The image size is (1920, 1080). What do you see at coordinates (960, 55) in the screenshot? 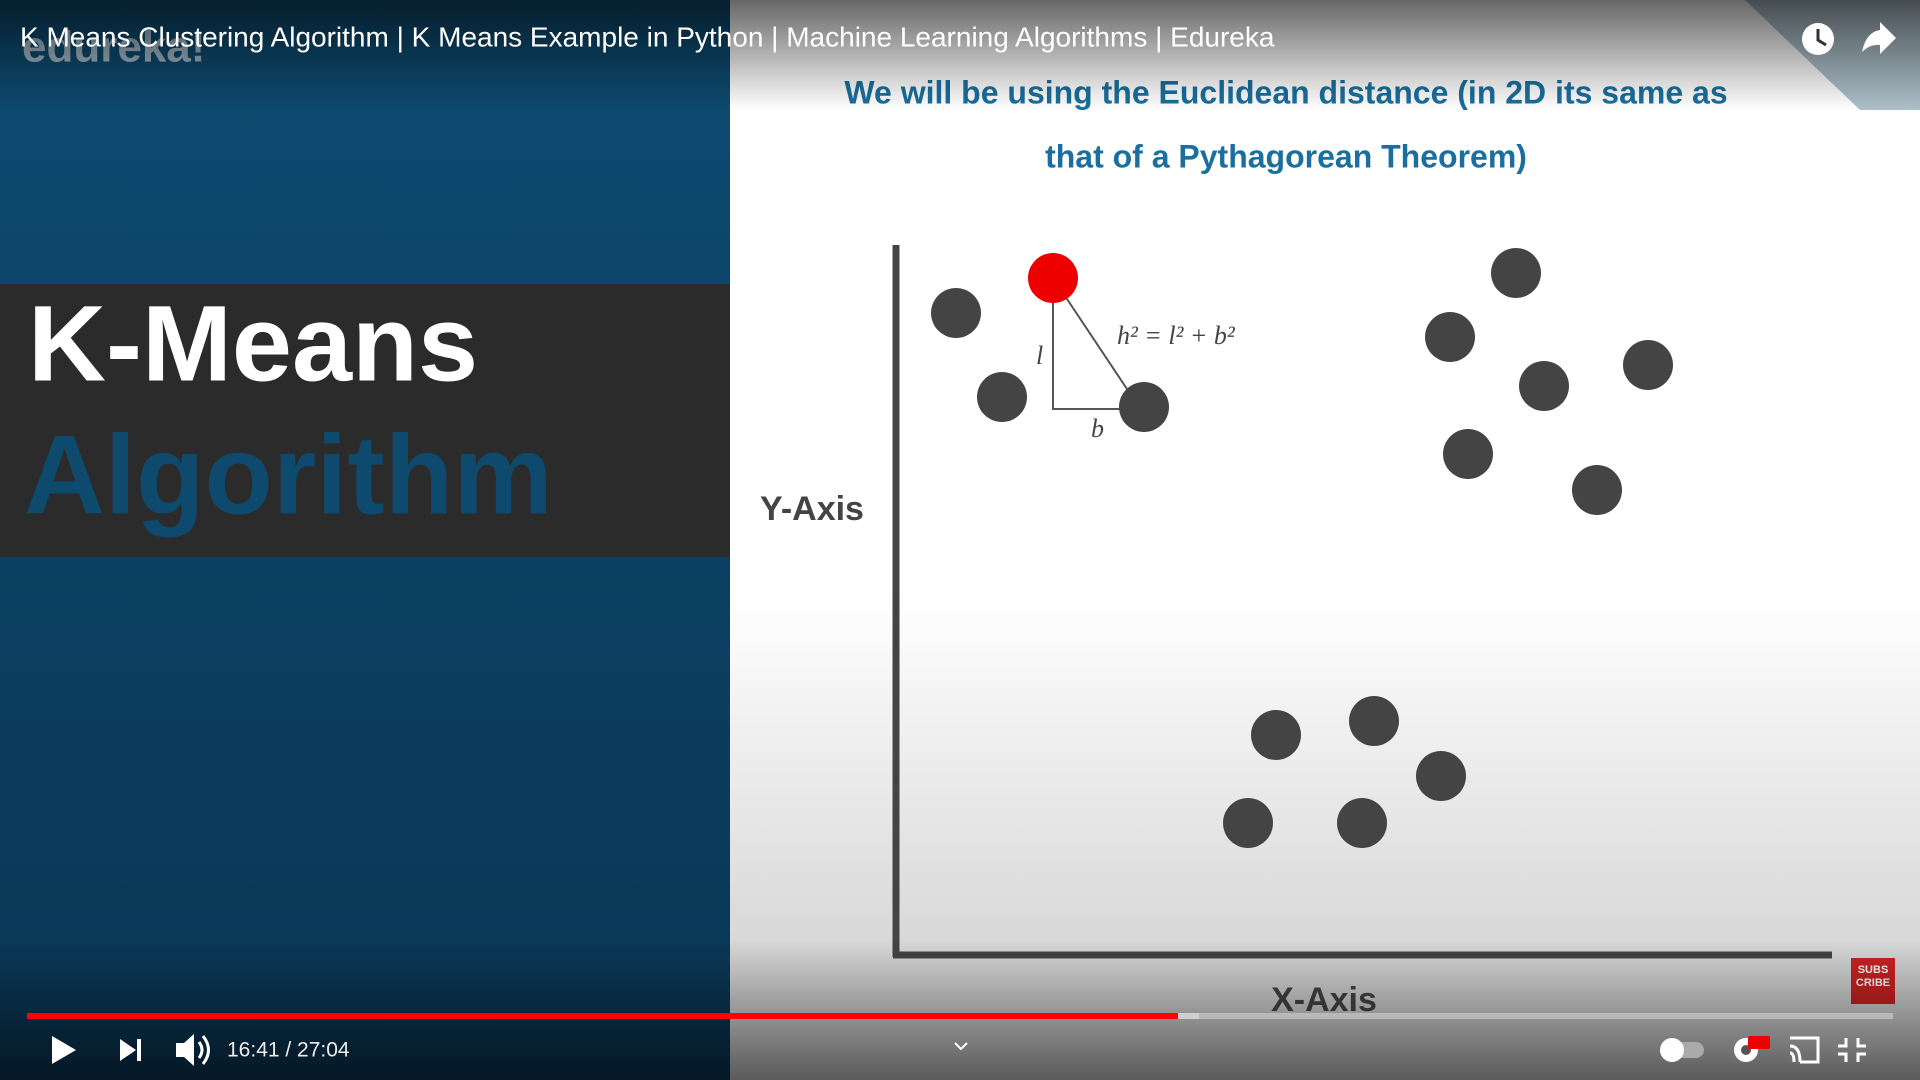
I see `top-shade` at bounding box center [960, 55].